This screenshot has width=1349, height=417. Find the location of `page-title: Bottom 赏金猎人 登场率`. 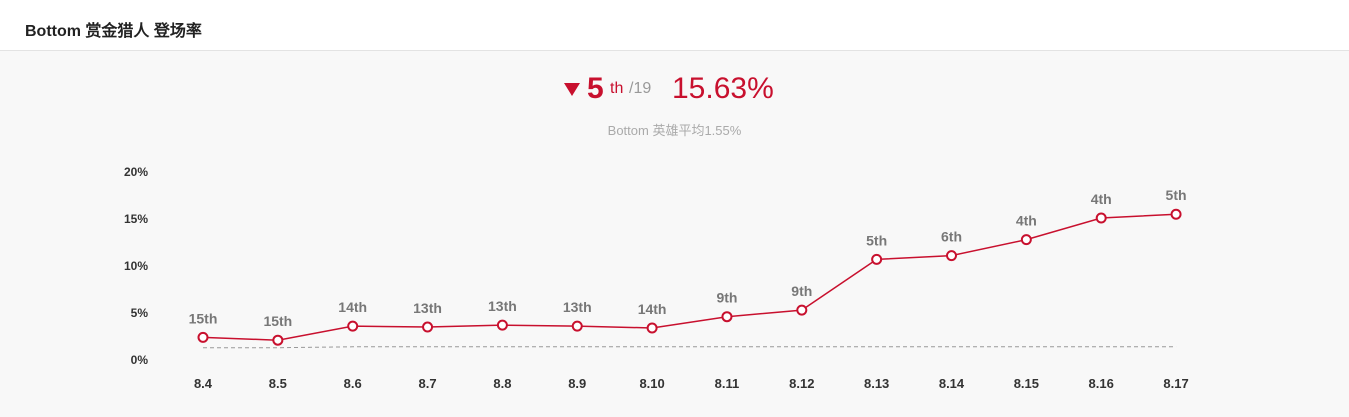

page-title: Bottom 赏金猎人 登场率 is located at coordinates (113, 31).